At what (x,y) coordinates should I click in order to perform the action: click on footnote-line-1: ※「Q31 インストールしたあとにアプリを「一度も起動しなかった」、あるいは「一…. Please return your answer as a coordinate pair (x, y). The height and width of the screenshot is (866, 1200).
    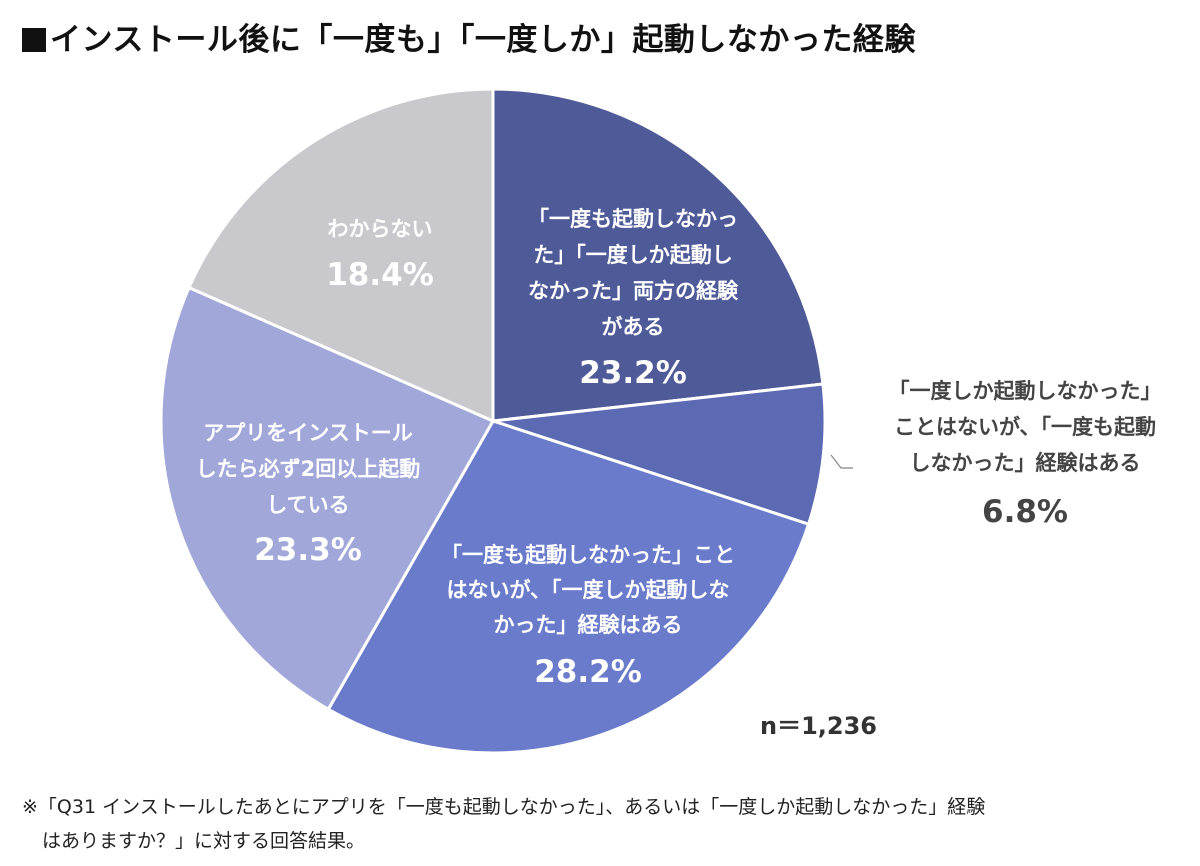
    Looking at the image, I should click on (504, 807).